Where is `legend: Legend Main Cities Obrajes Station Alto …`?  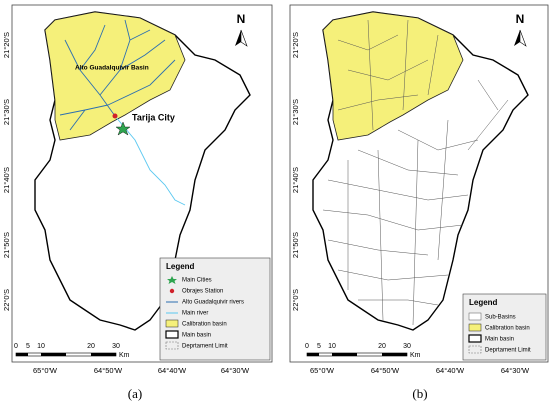 legend: Legend Main Cities Obrajes Station Alto … is located at coordinates (215, 309).